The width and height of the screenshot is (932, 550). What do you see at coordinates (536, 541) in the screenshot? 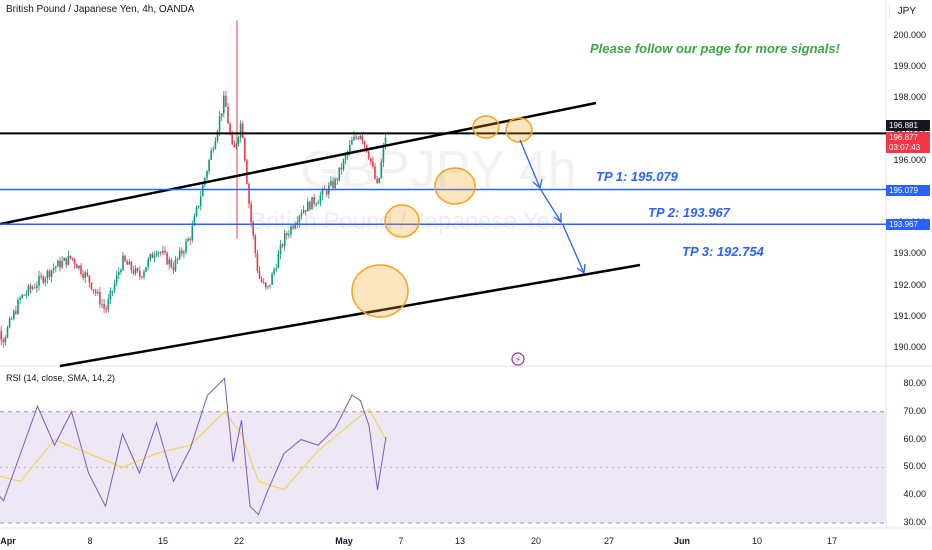
I see `time-tick-label: 20` at bounding box center [536, 541].